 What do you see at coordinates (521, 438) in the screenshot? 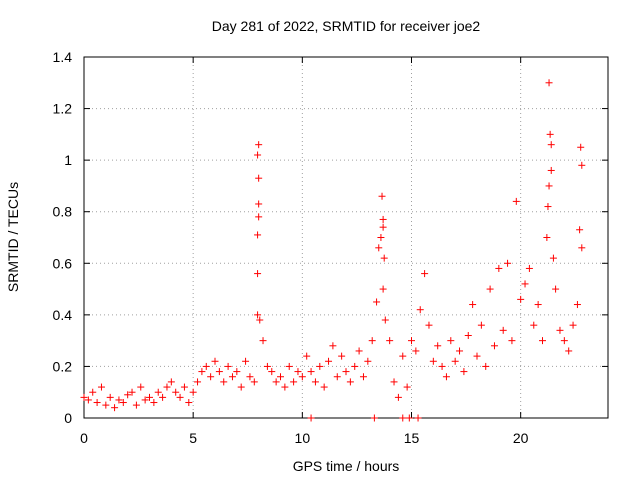
I see `x-tick-label: 20` at bounding box center [521, 438].